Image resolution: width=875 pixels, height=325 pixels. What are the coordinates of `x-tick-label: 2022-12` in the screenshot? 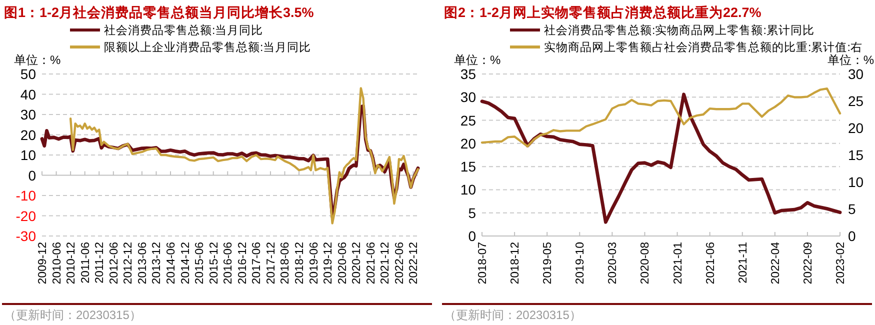 It's located at (414, 263).